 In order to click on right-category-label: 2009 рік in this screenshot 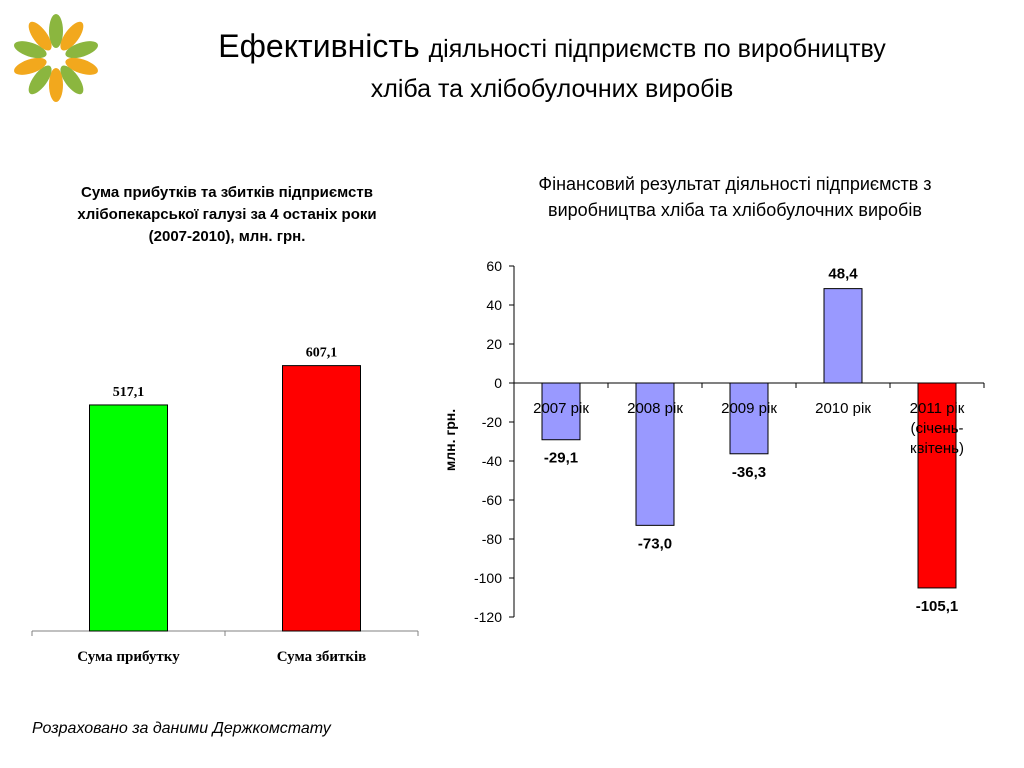, I will do `click(749, 408)`.